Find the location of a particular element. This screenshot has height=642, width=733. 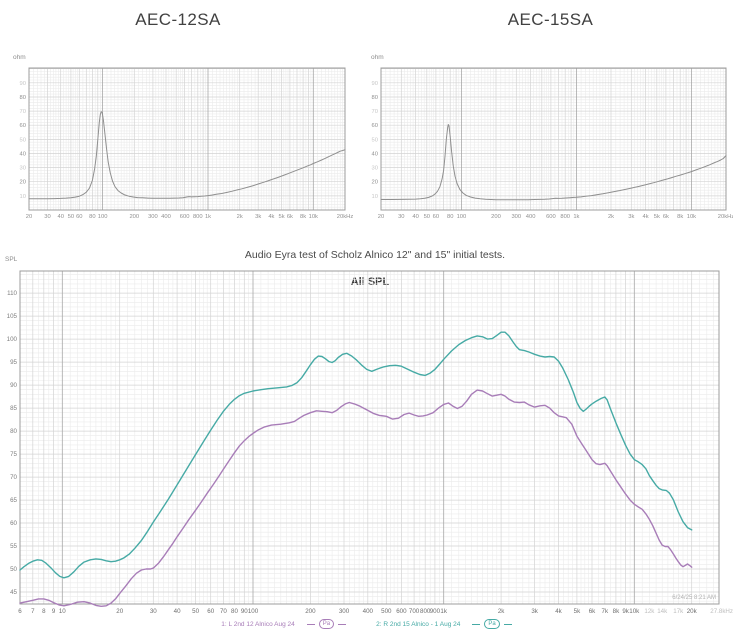

legend-label-12-alnico: 1: L 2nd 12 Alnico Aug 24 is located at coordinates (258, 624).